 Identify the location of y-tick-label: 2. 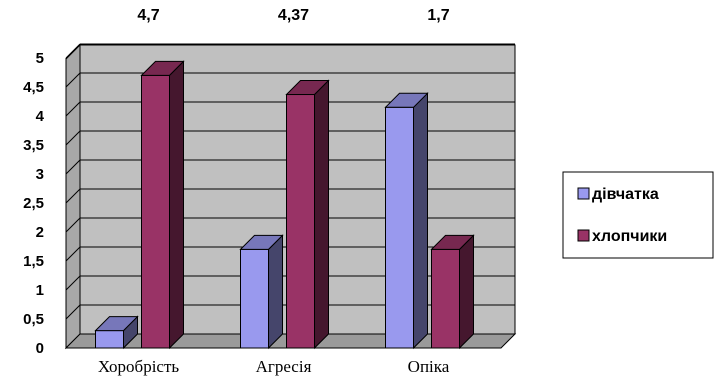
(40, 232).